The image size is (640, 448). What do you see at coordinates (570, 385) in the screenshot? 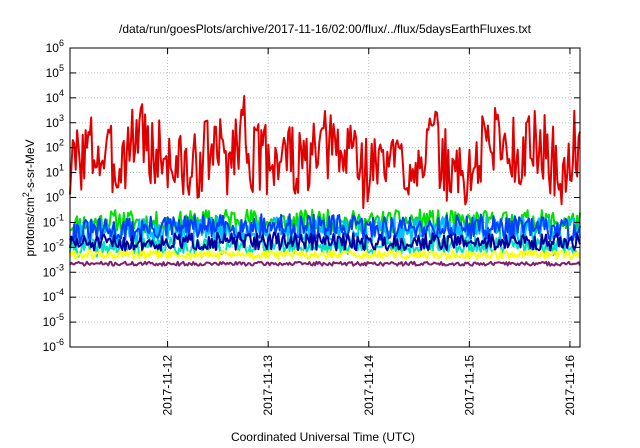
I see `x-tick-label: 2017-11-16` at bounding box center [570, 385].